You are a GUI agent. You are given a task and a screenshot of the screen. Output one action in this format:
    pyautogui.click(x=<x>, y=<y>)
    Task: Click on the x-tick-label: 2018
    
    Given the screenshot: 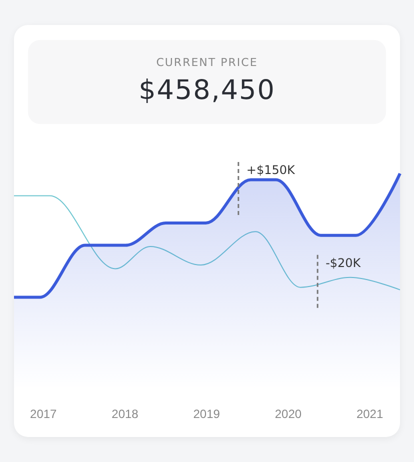 What is the action you would take?
    pyautogui.click(x=125, y=414)
    